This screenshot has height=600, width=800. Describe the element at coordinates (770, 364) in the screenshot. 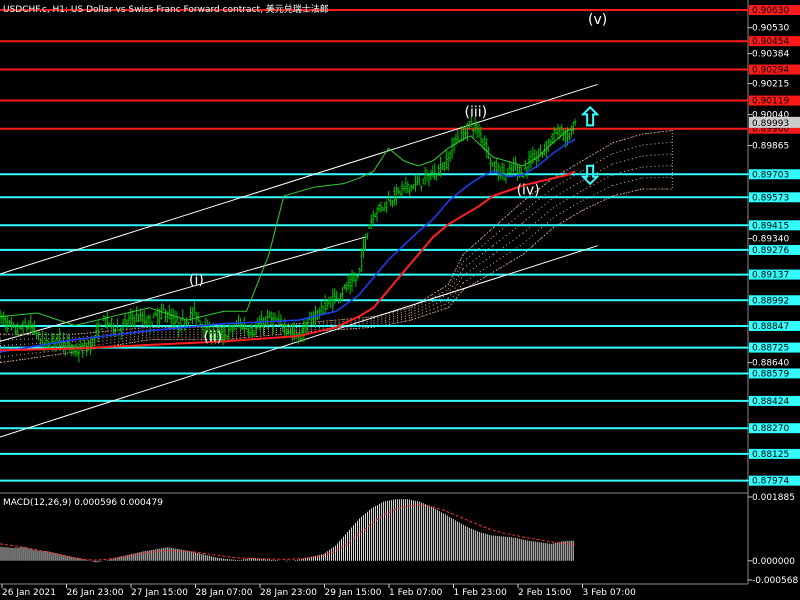

I see `price-tick-label: 0.88640` at that location.